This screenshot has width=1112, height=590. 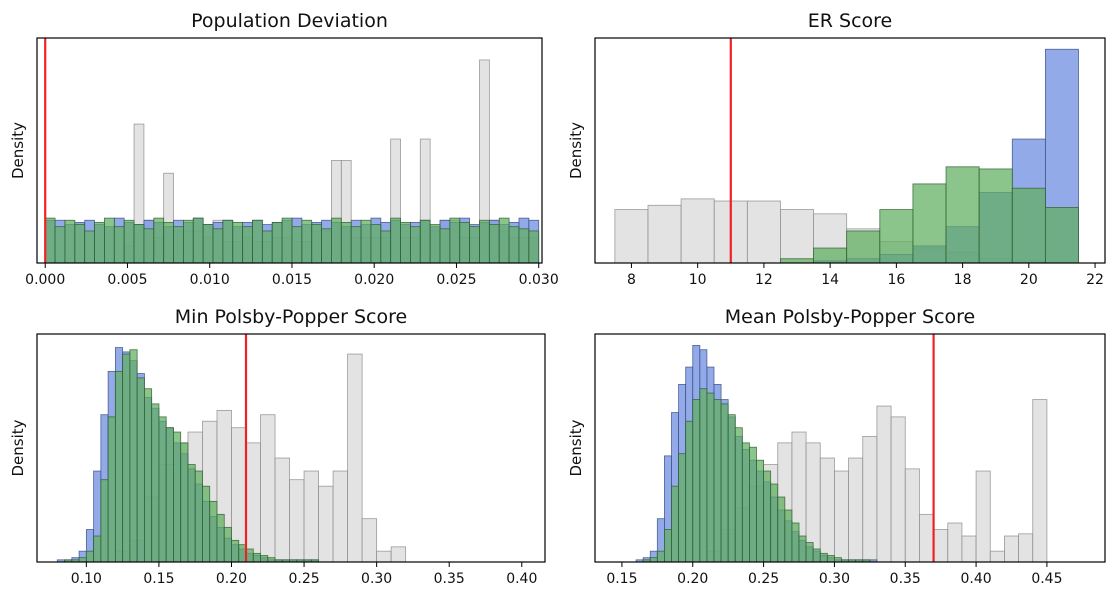 What do you see at coordinates (1046, 579) in the screenshot?
I see `xtick-label: 0.45` at bounding box center [1046, 579].